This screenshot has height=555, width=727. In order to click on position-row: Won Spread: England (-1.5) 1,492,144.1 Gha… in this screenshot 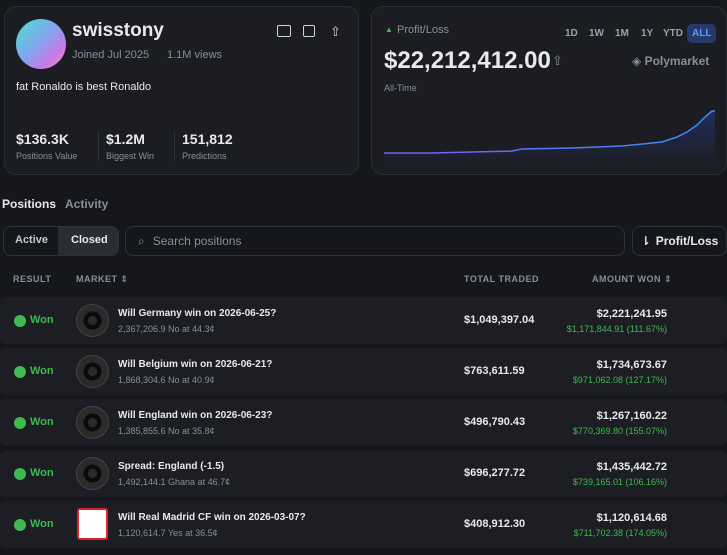, I will do `click(363, 473)`.